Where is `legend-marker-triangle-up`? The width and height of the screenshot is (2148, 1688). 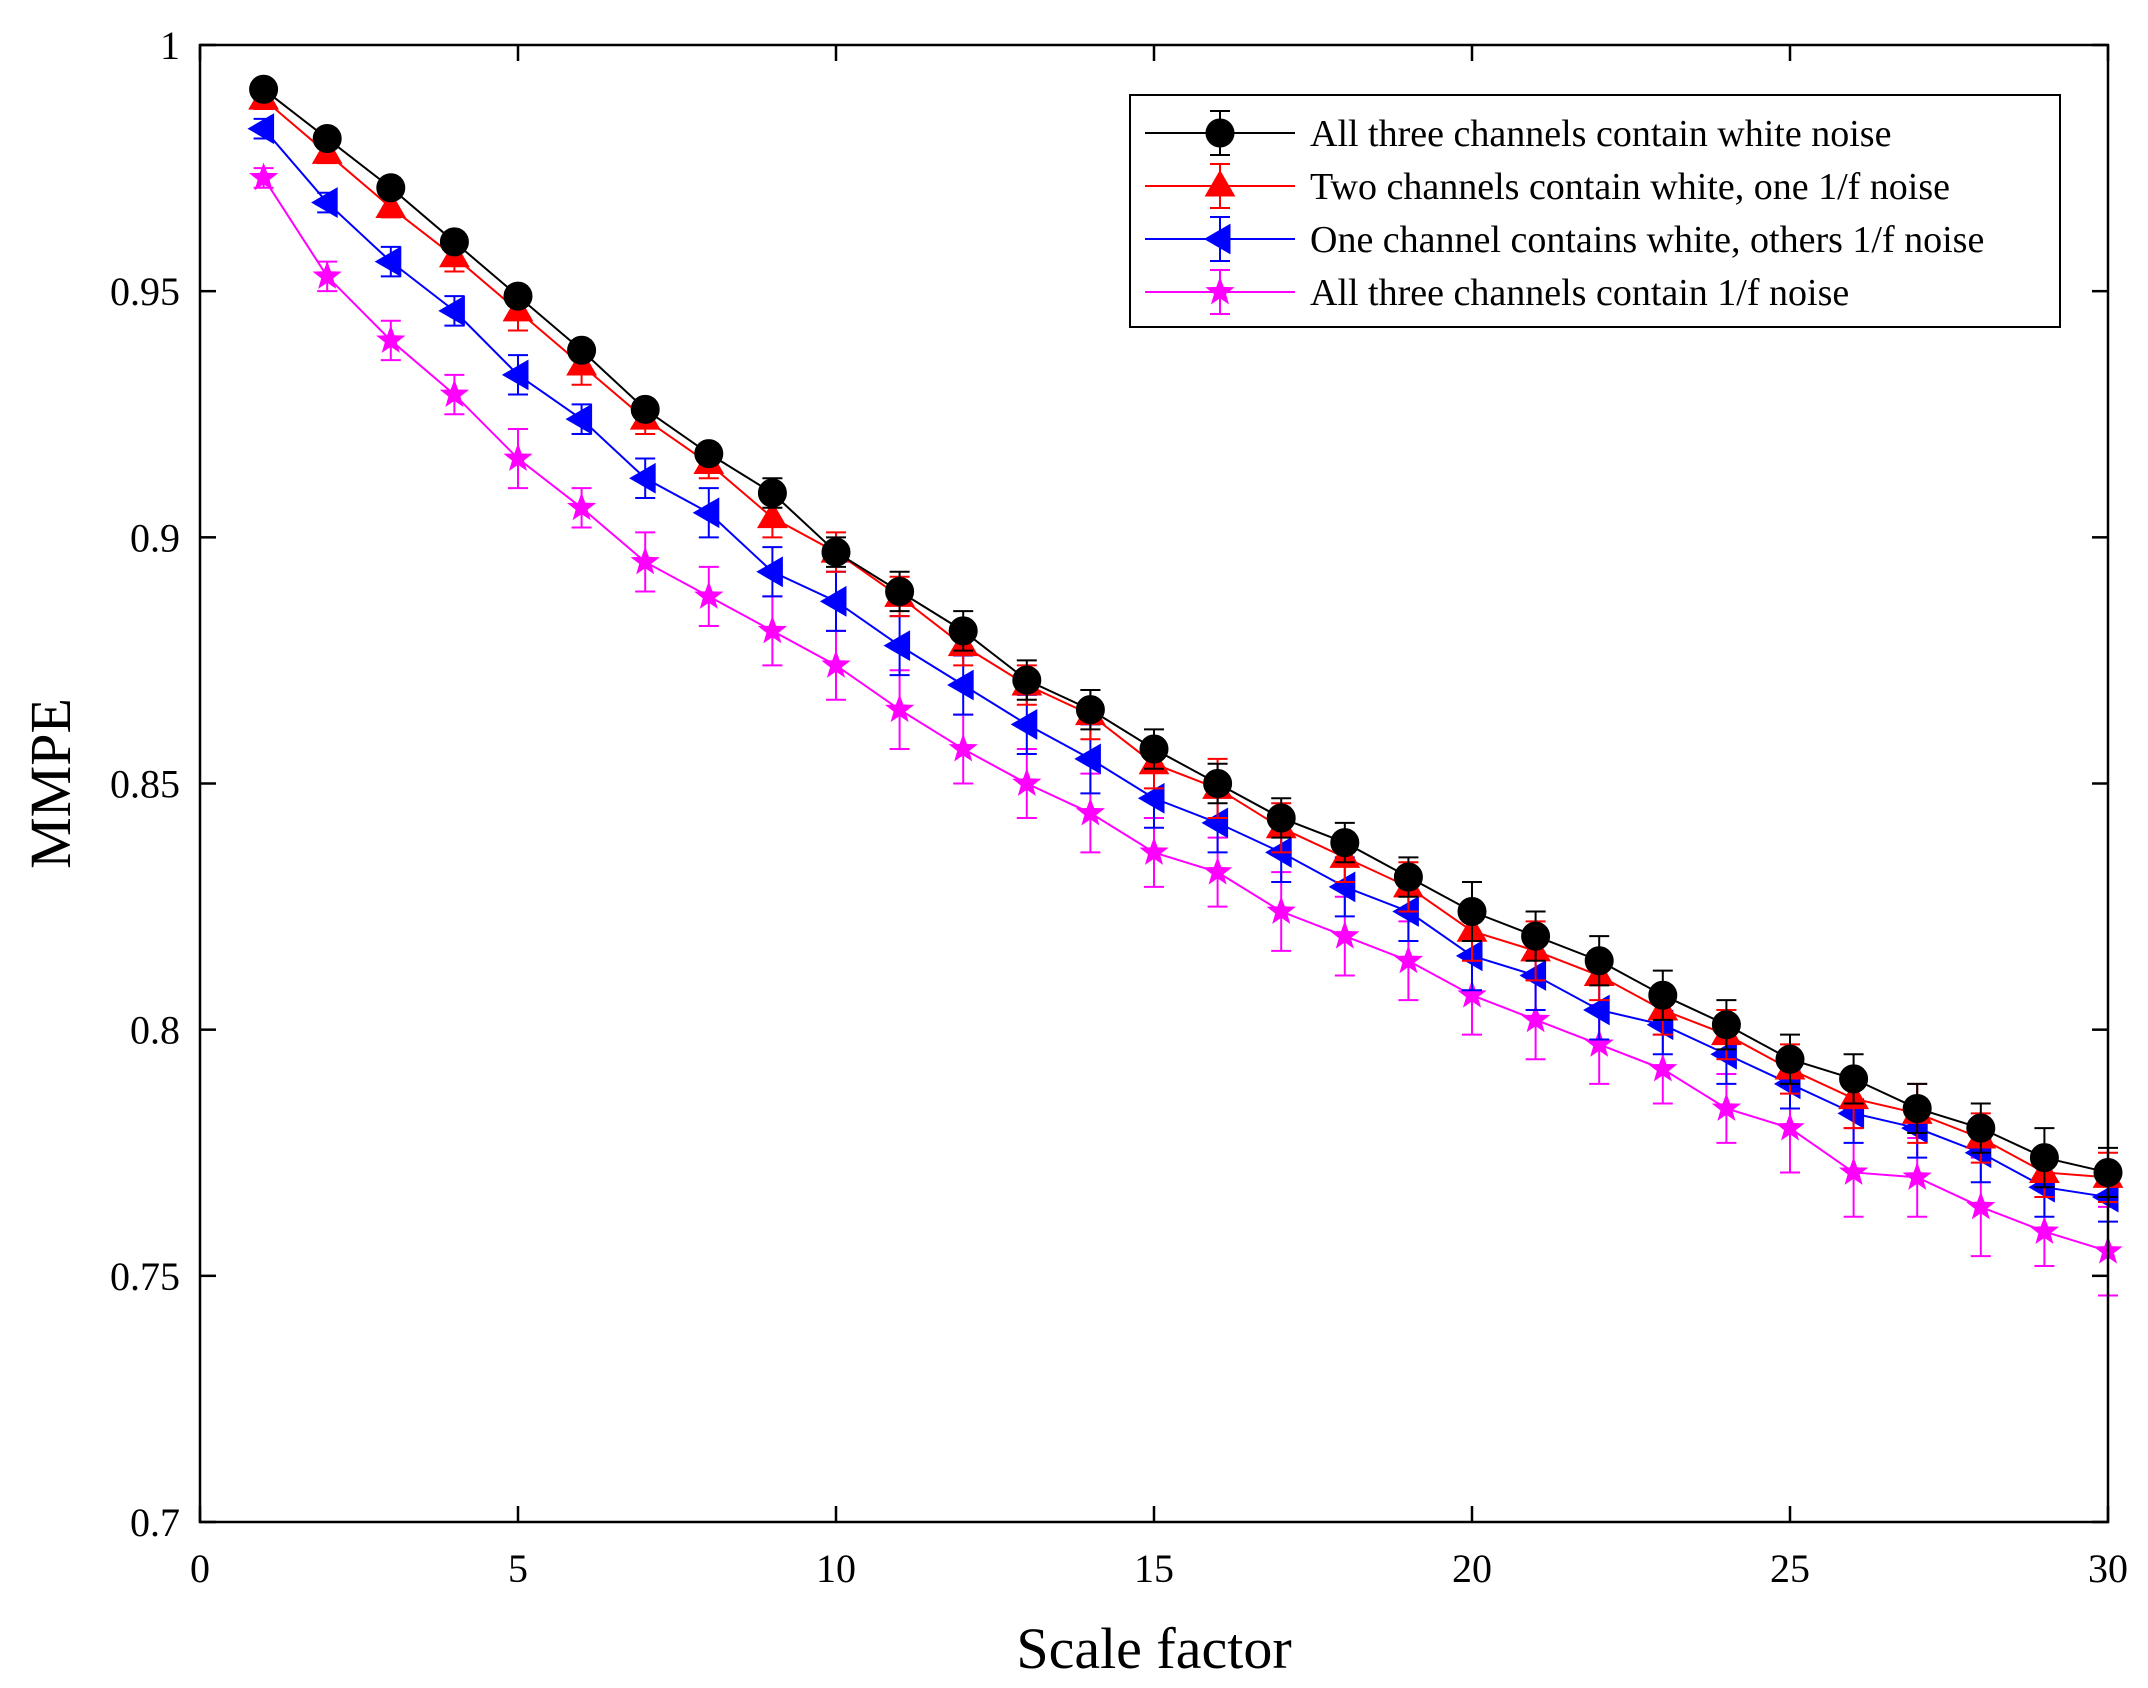 legend-marker-triangle-up is located at coordinates (1220, 183).